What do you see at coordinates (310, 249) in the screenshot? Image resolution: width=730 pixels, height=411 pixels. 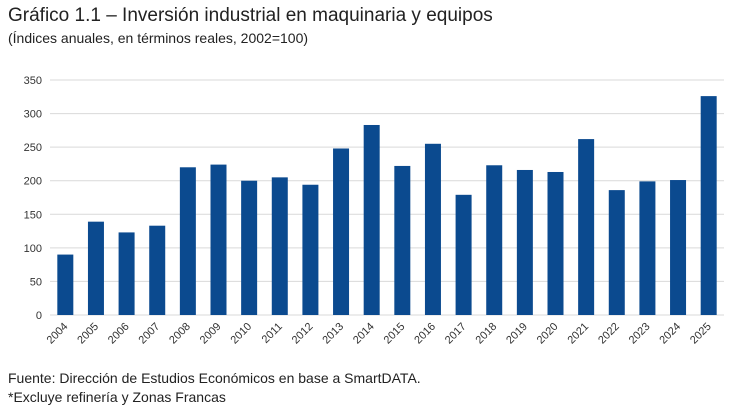 I see `bar-2012` at bounding box center [310, 249].